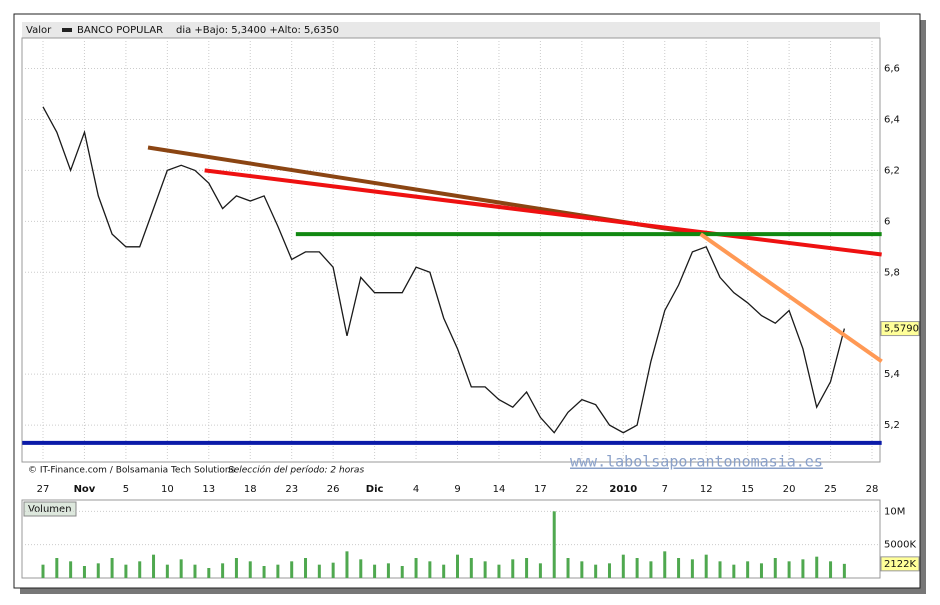  Describe the element at coordinates (900, 545) in the screenshot. I see `y-tick-label: 5000K` at that location.